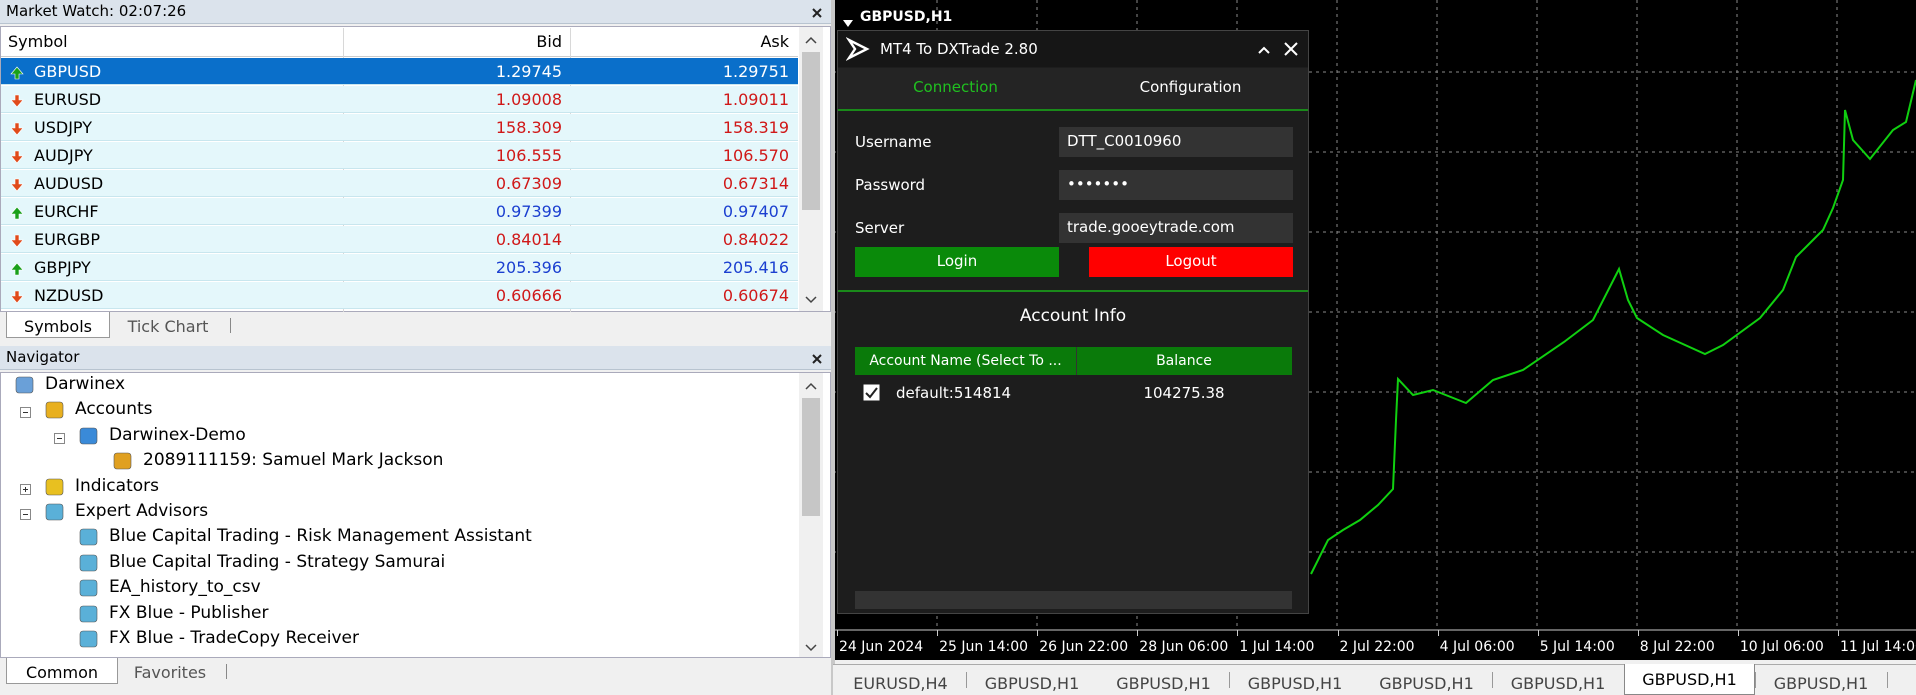 The image size is (1916, 695). Describe the element at coordinates (528, 71) in the screenshot. I see `bid: 1.29745` at that location.